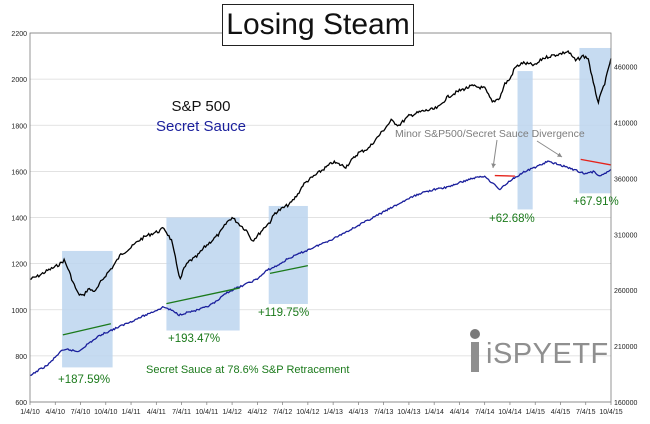 This screenshot has height=424, width=650. What do you see at coordinates (489, 354) in the screenshot?
I see `logo-prefix: i` at bounding box center [489, 354].